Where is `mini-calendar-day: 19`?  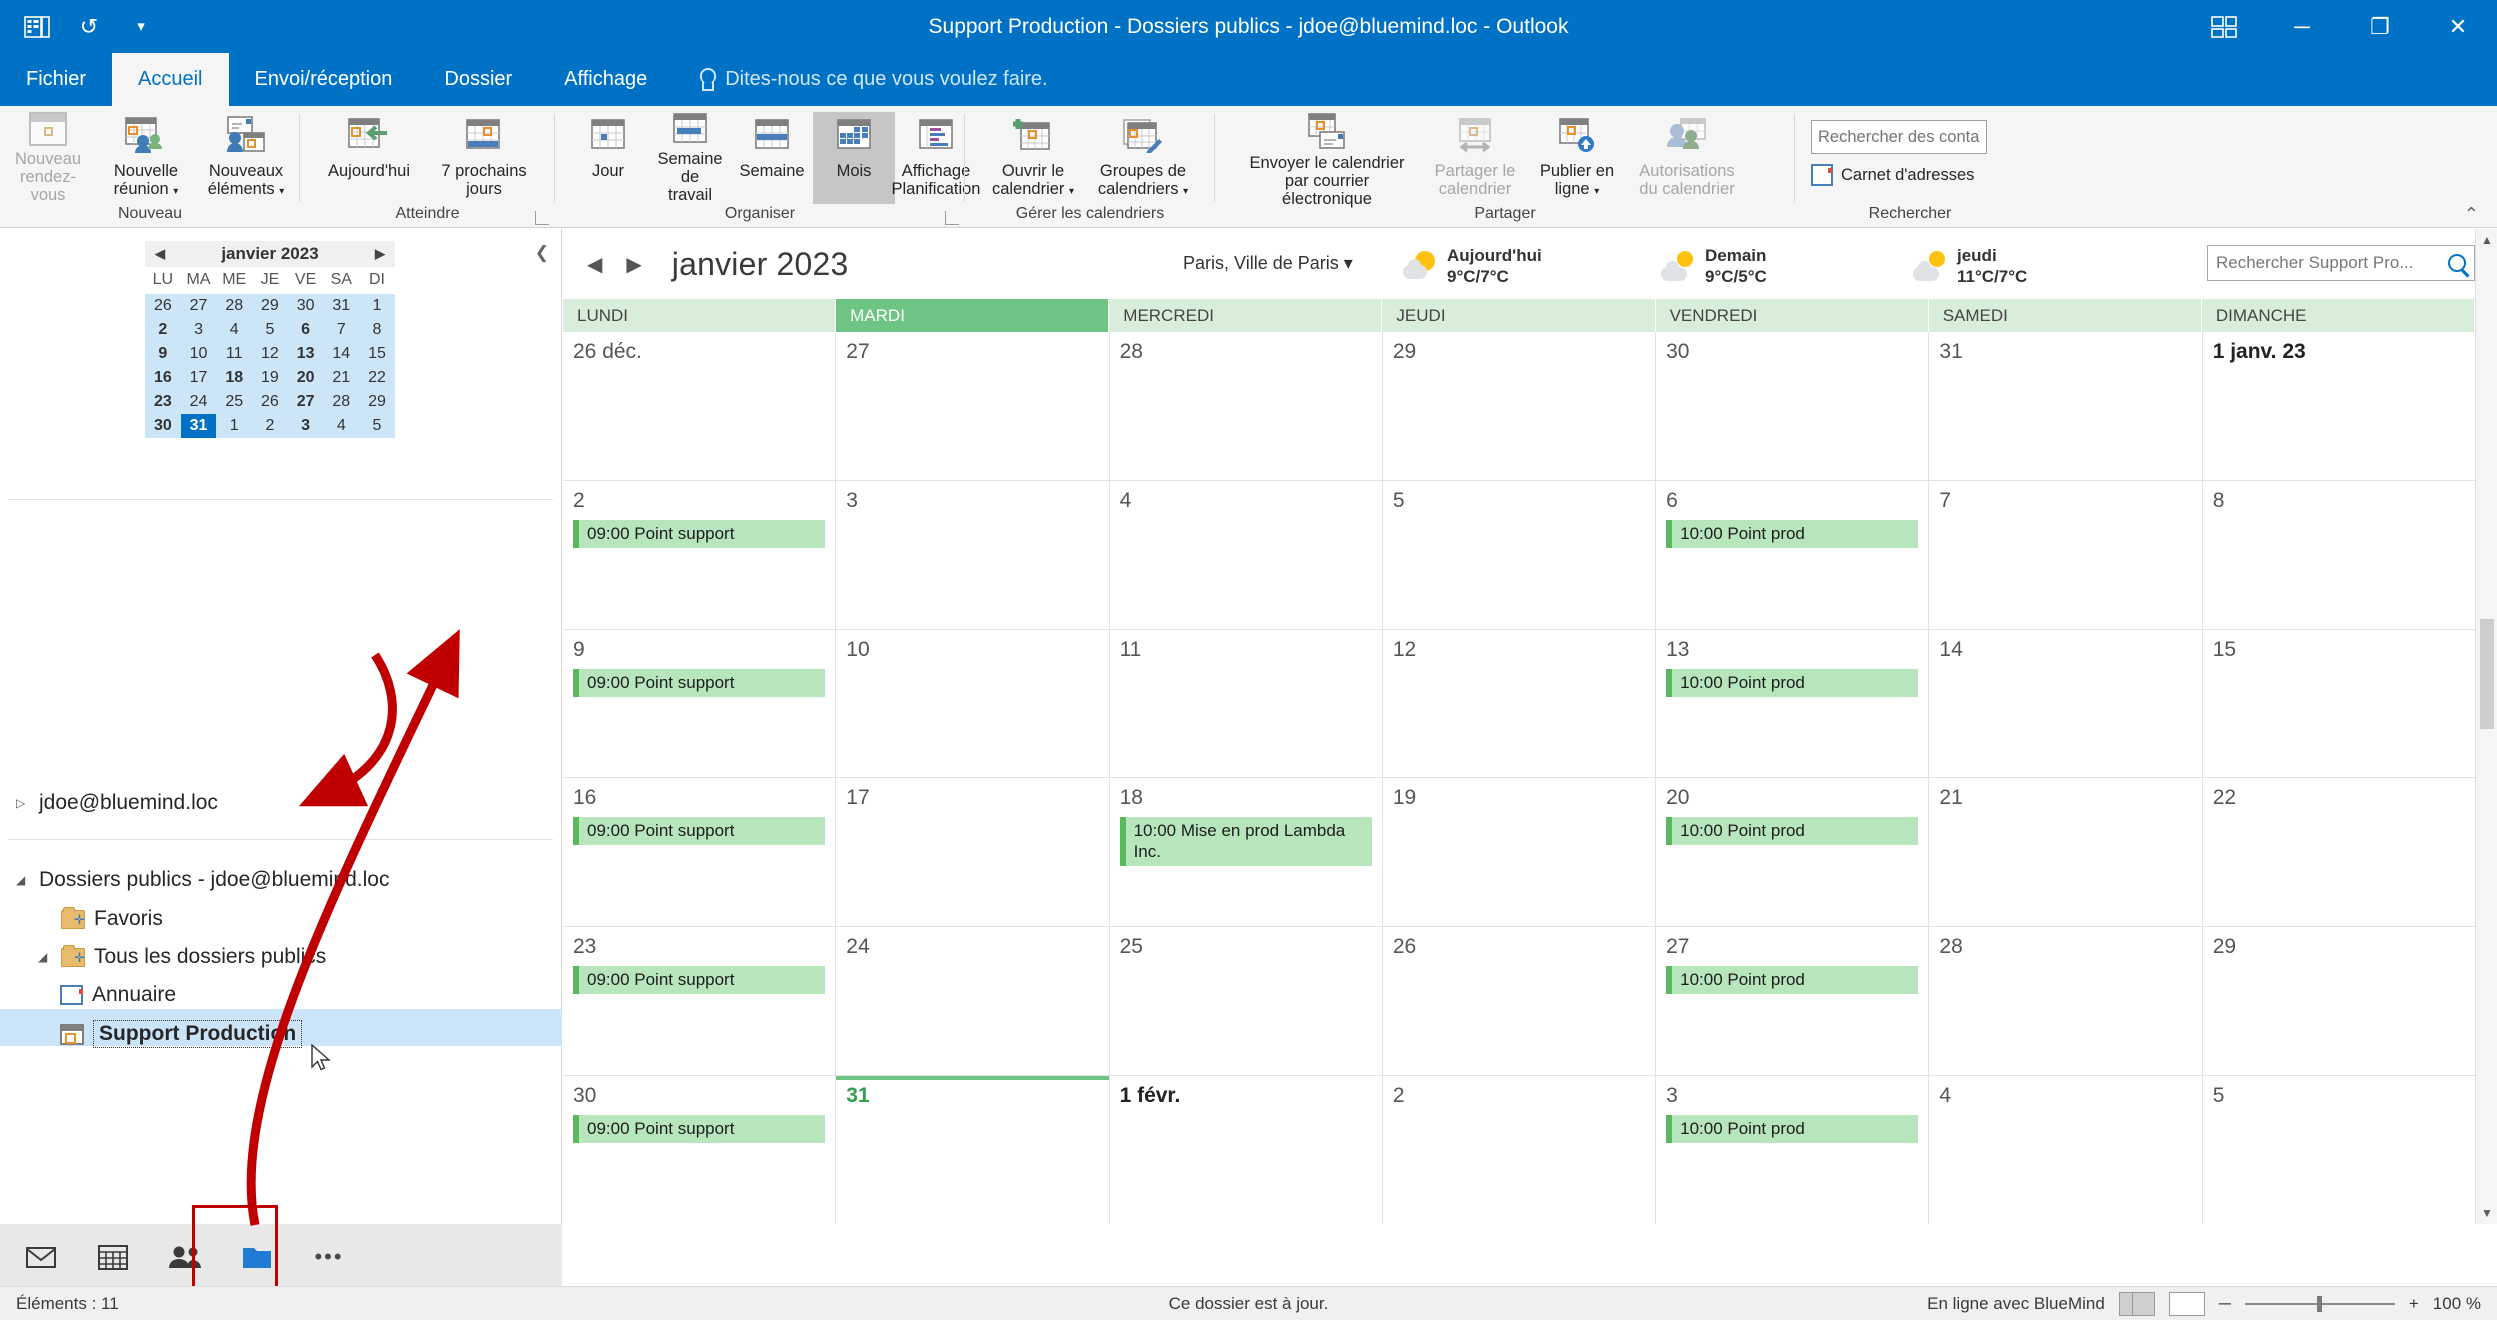
mini-calendar-day: 19 is located at coordinates (270, 377).